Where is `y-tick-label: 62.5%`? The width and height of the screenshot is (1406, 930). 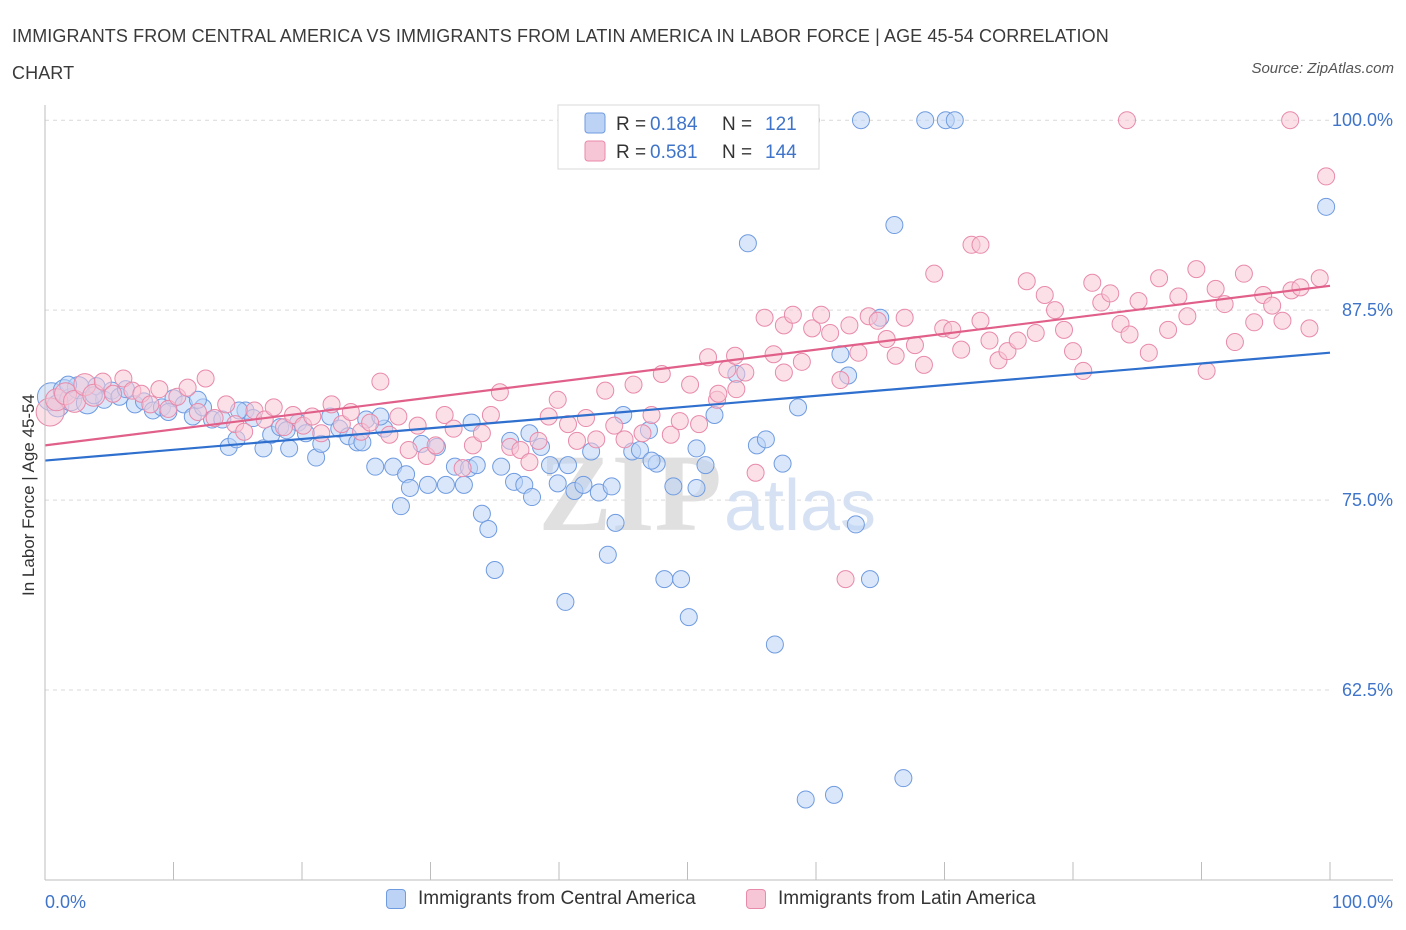 y-tick-label: 62.5% is located at coordinates (1367, 690).